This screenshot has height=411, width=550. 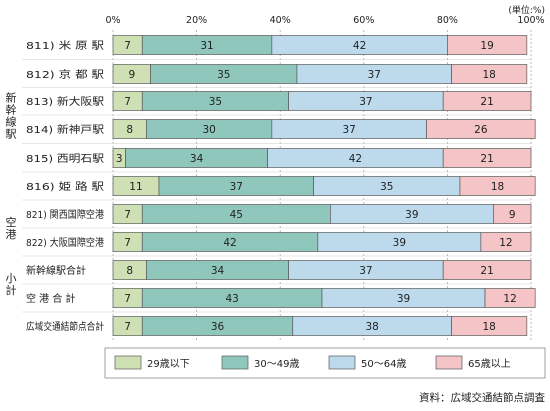 I want to click on category-label: 815) 西明石駅, so click(x=65, y=159).